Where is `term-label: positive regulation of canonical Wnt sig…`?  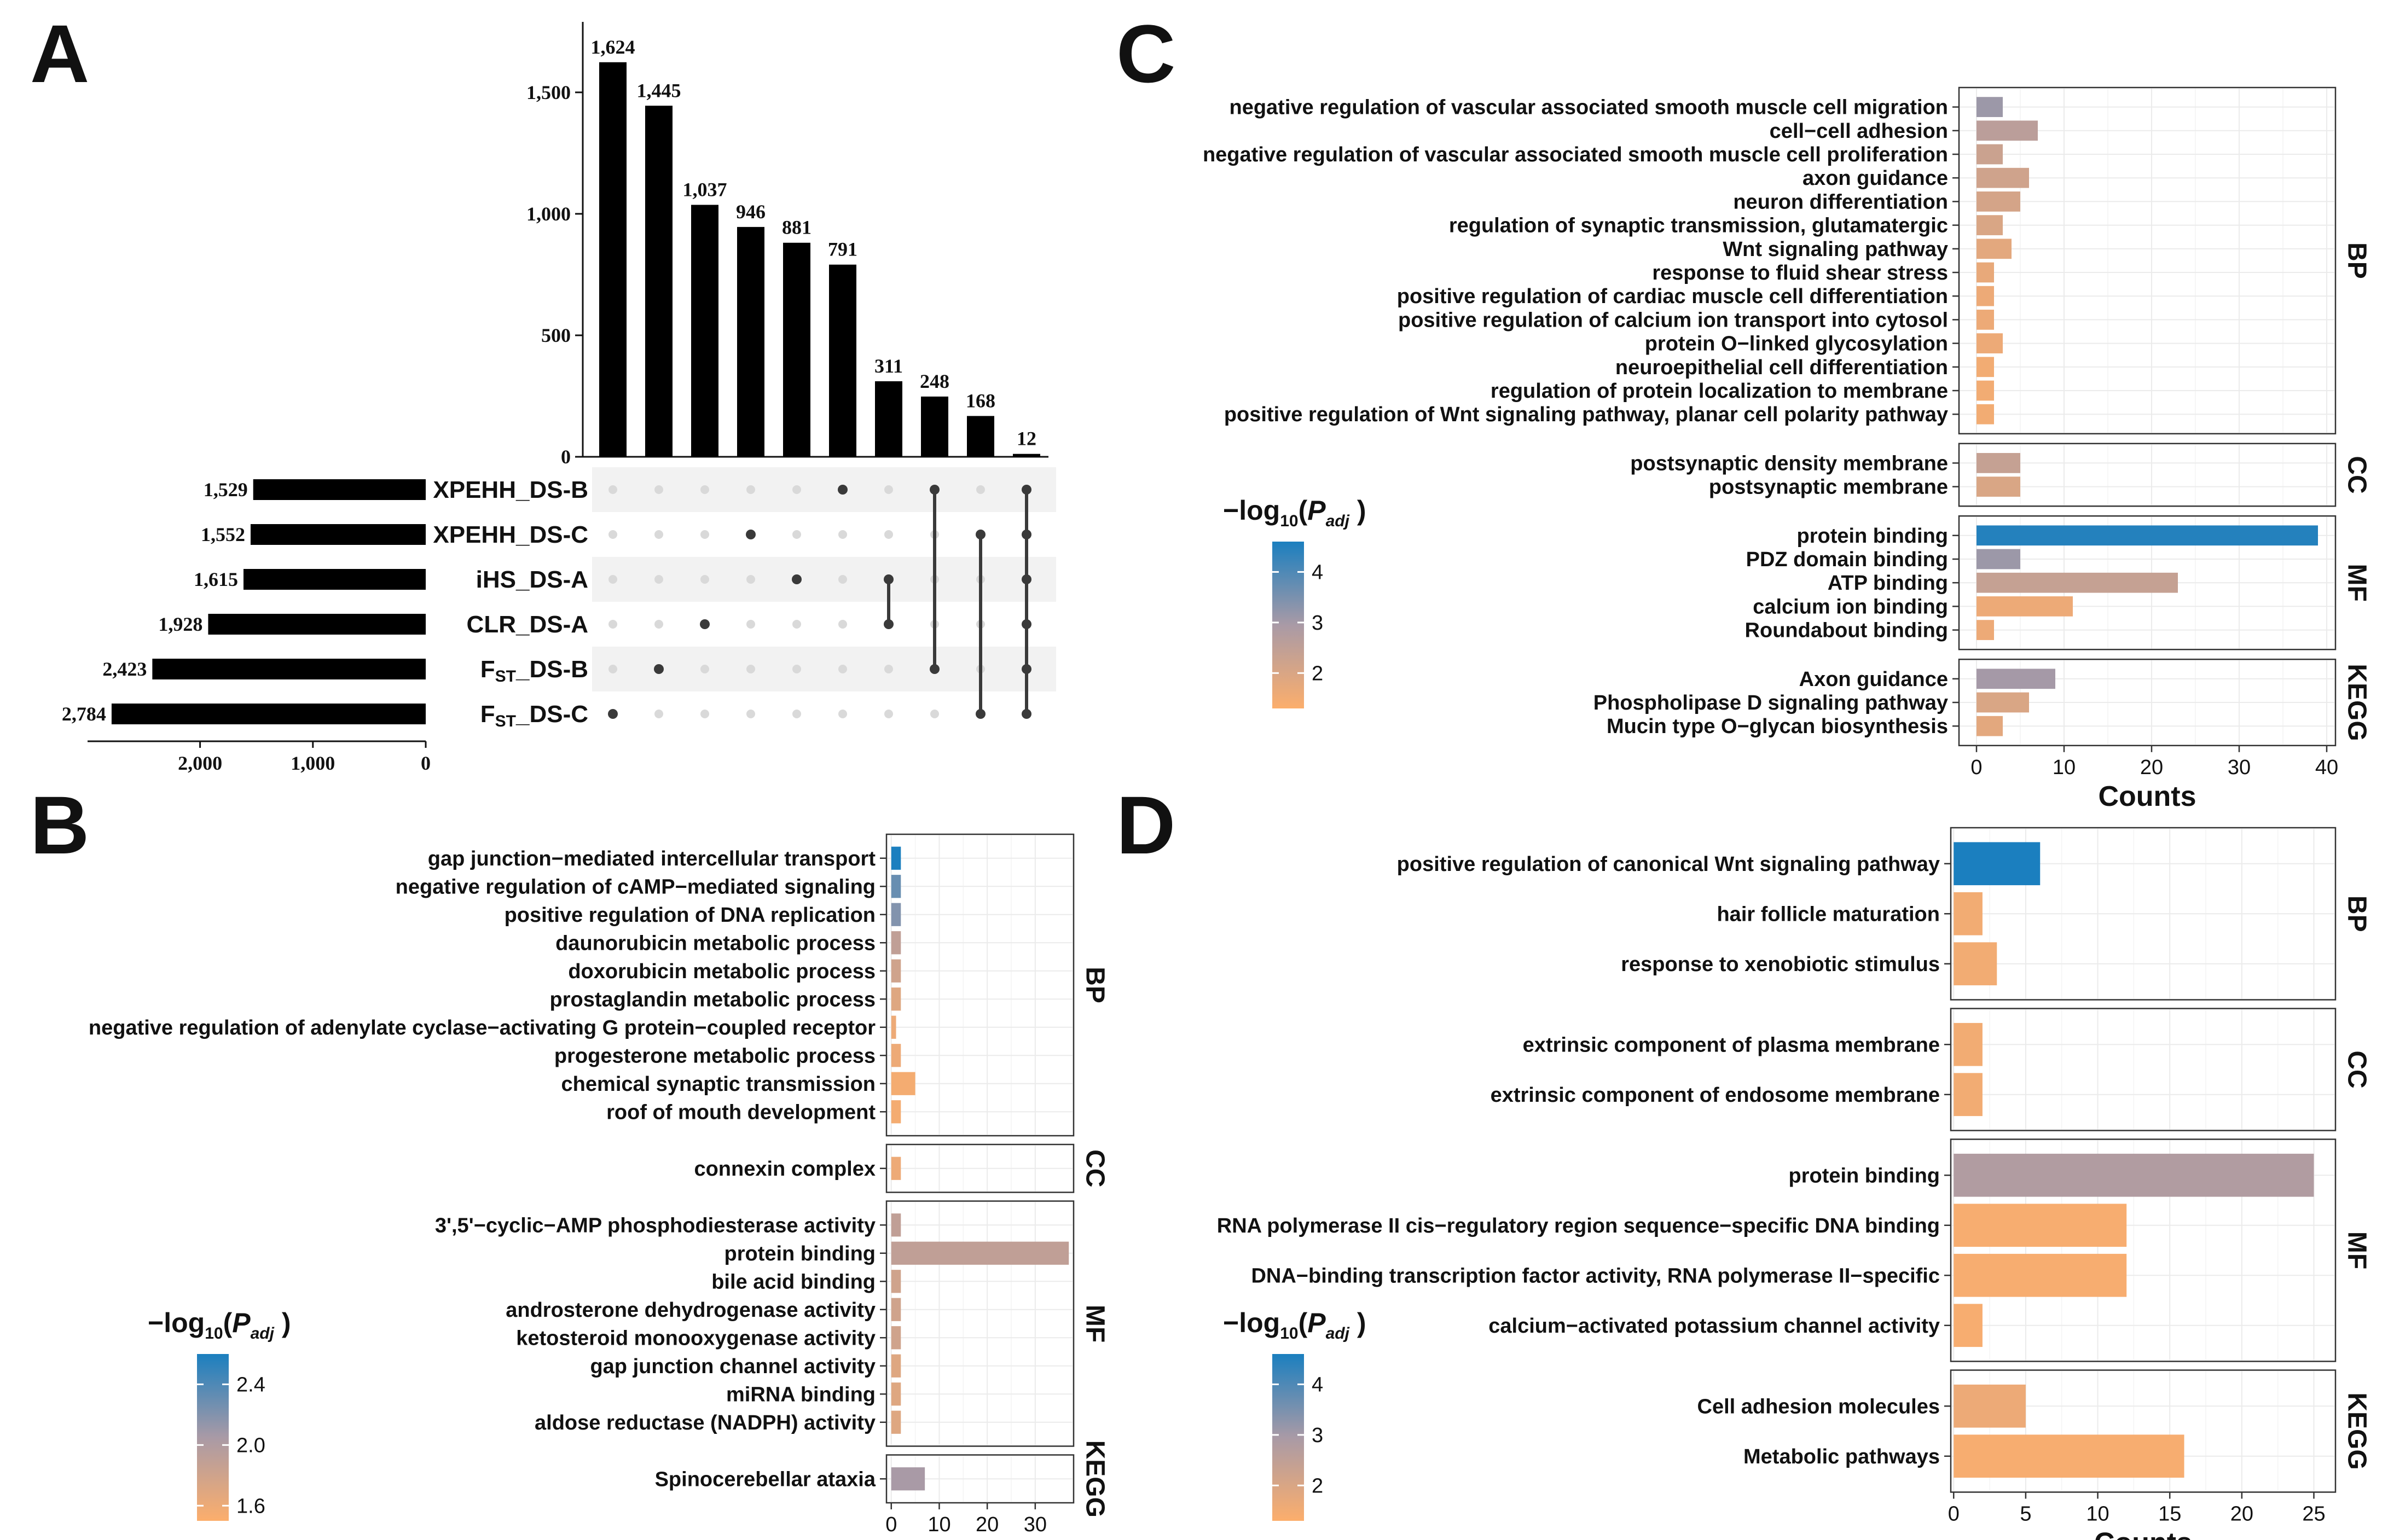
term-label: positive regulation of canonical Wnt sig… is located at coordinates (1668, 864).